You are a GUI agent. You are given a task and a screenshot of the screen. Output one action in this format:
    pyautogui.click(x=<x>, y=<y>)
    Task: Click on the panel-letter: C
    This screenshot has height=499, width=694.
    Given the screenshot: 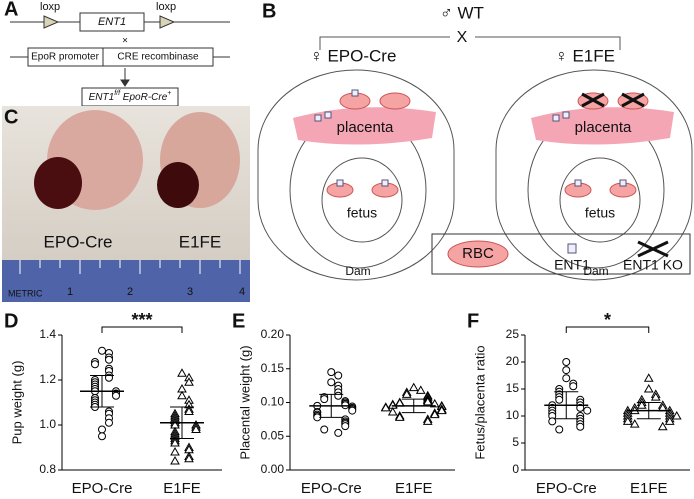 What is the action you would take?
    pyautogui.click(x=11, y=117)
    